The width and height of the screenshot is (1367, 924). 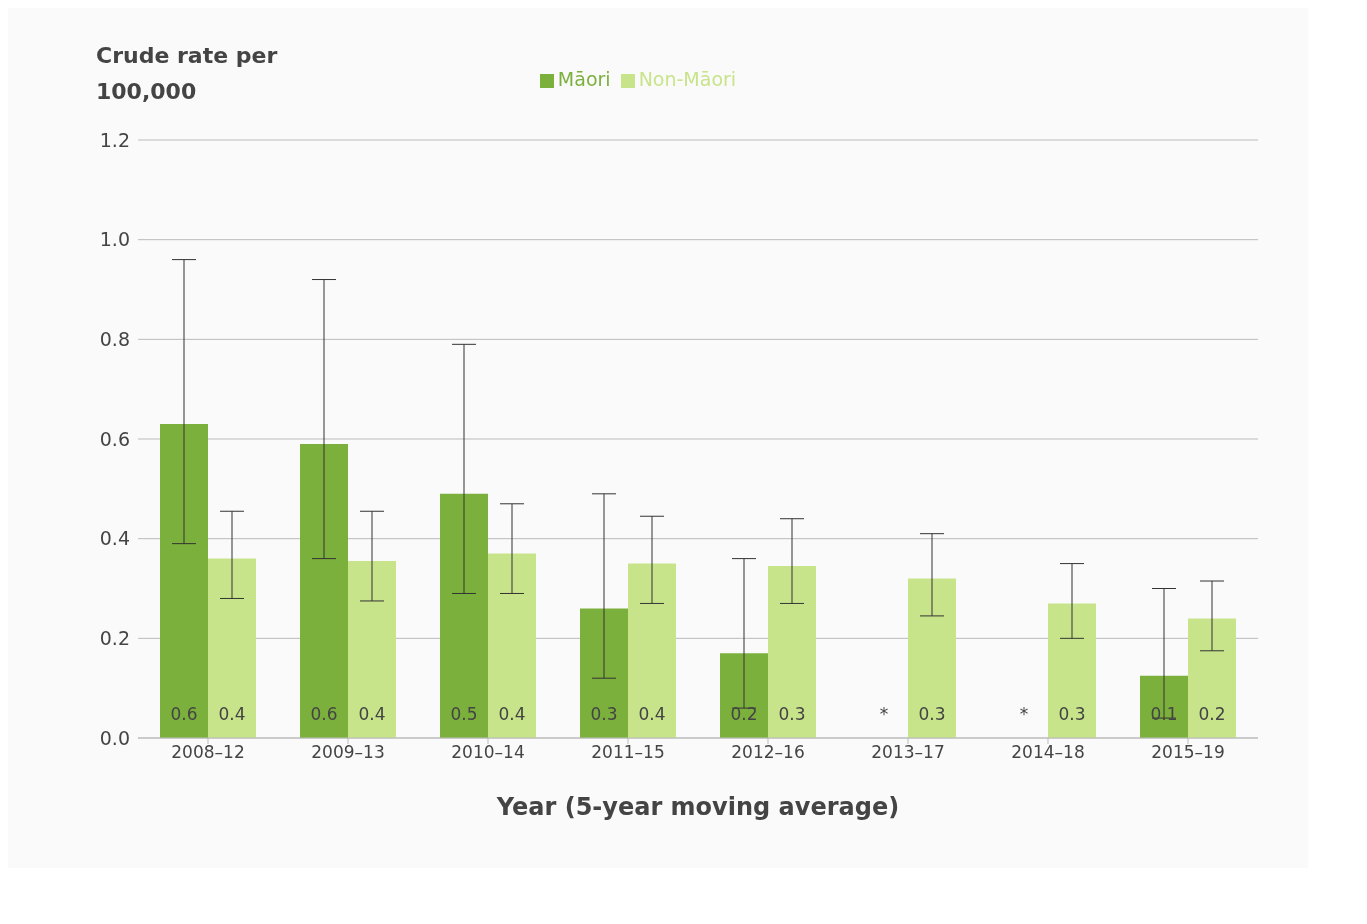 I want to click on x-tick-label: 2013–17, so click(x=908, y=752).